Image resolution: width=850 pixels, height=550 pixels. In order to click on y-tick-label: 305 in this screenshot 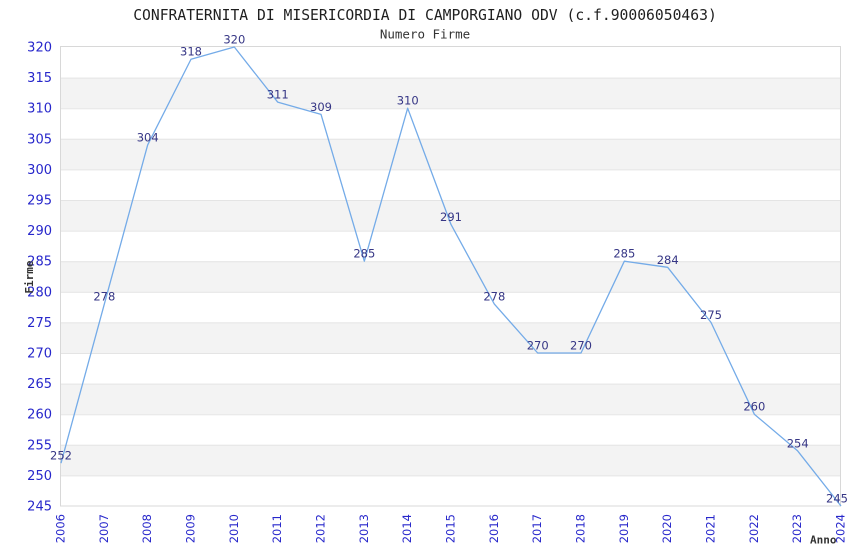, I will do `click(39, 139)`.